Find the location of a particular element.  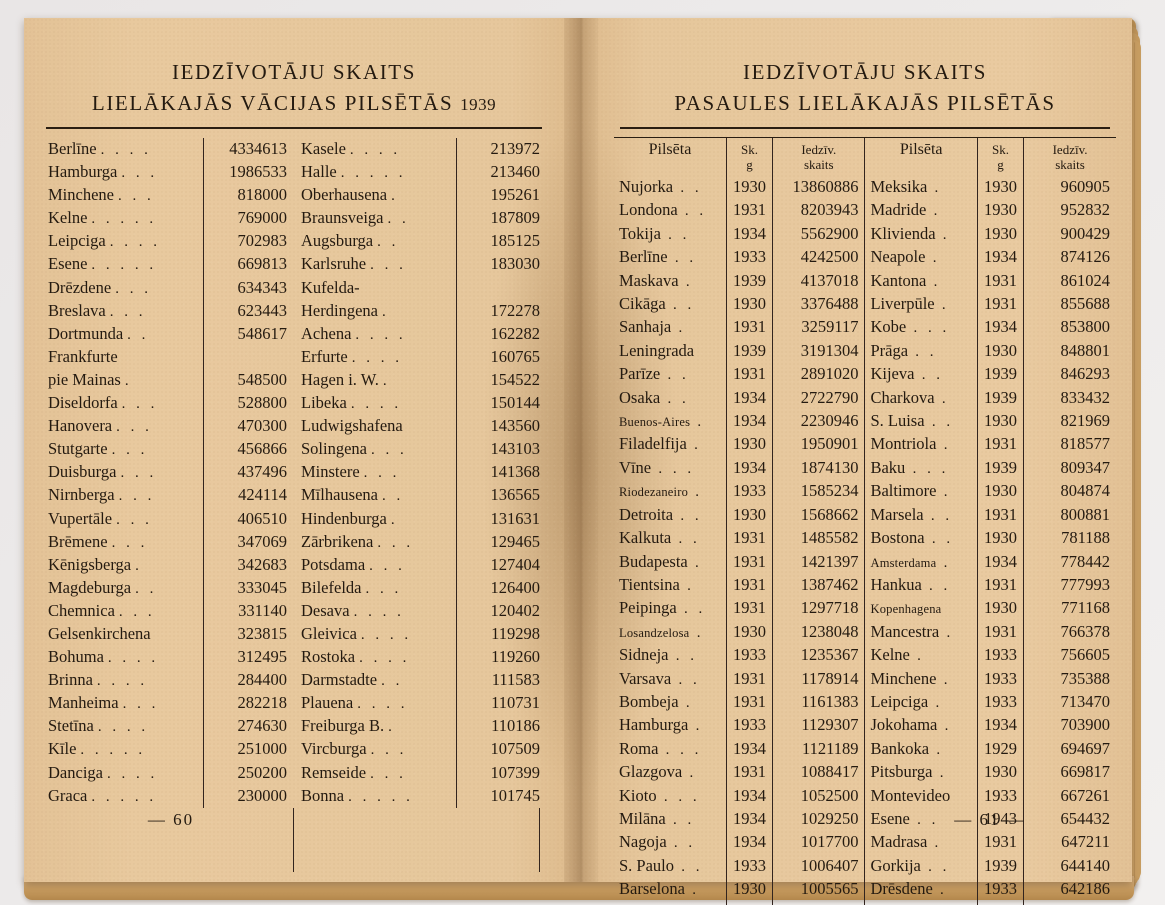

city-name: Varsava is located at coordinates (645, 678).